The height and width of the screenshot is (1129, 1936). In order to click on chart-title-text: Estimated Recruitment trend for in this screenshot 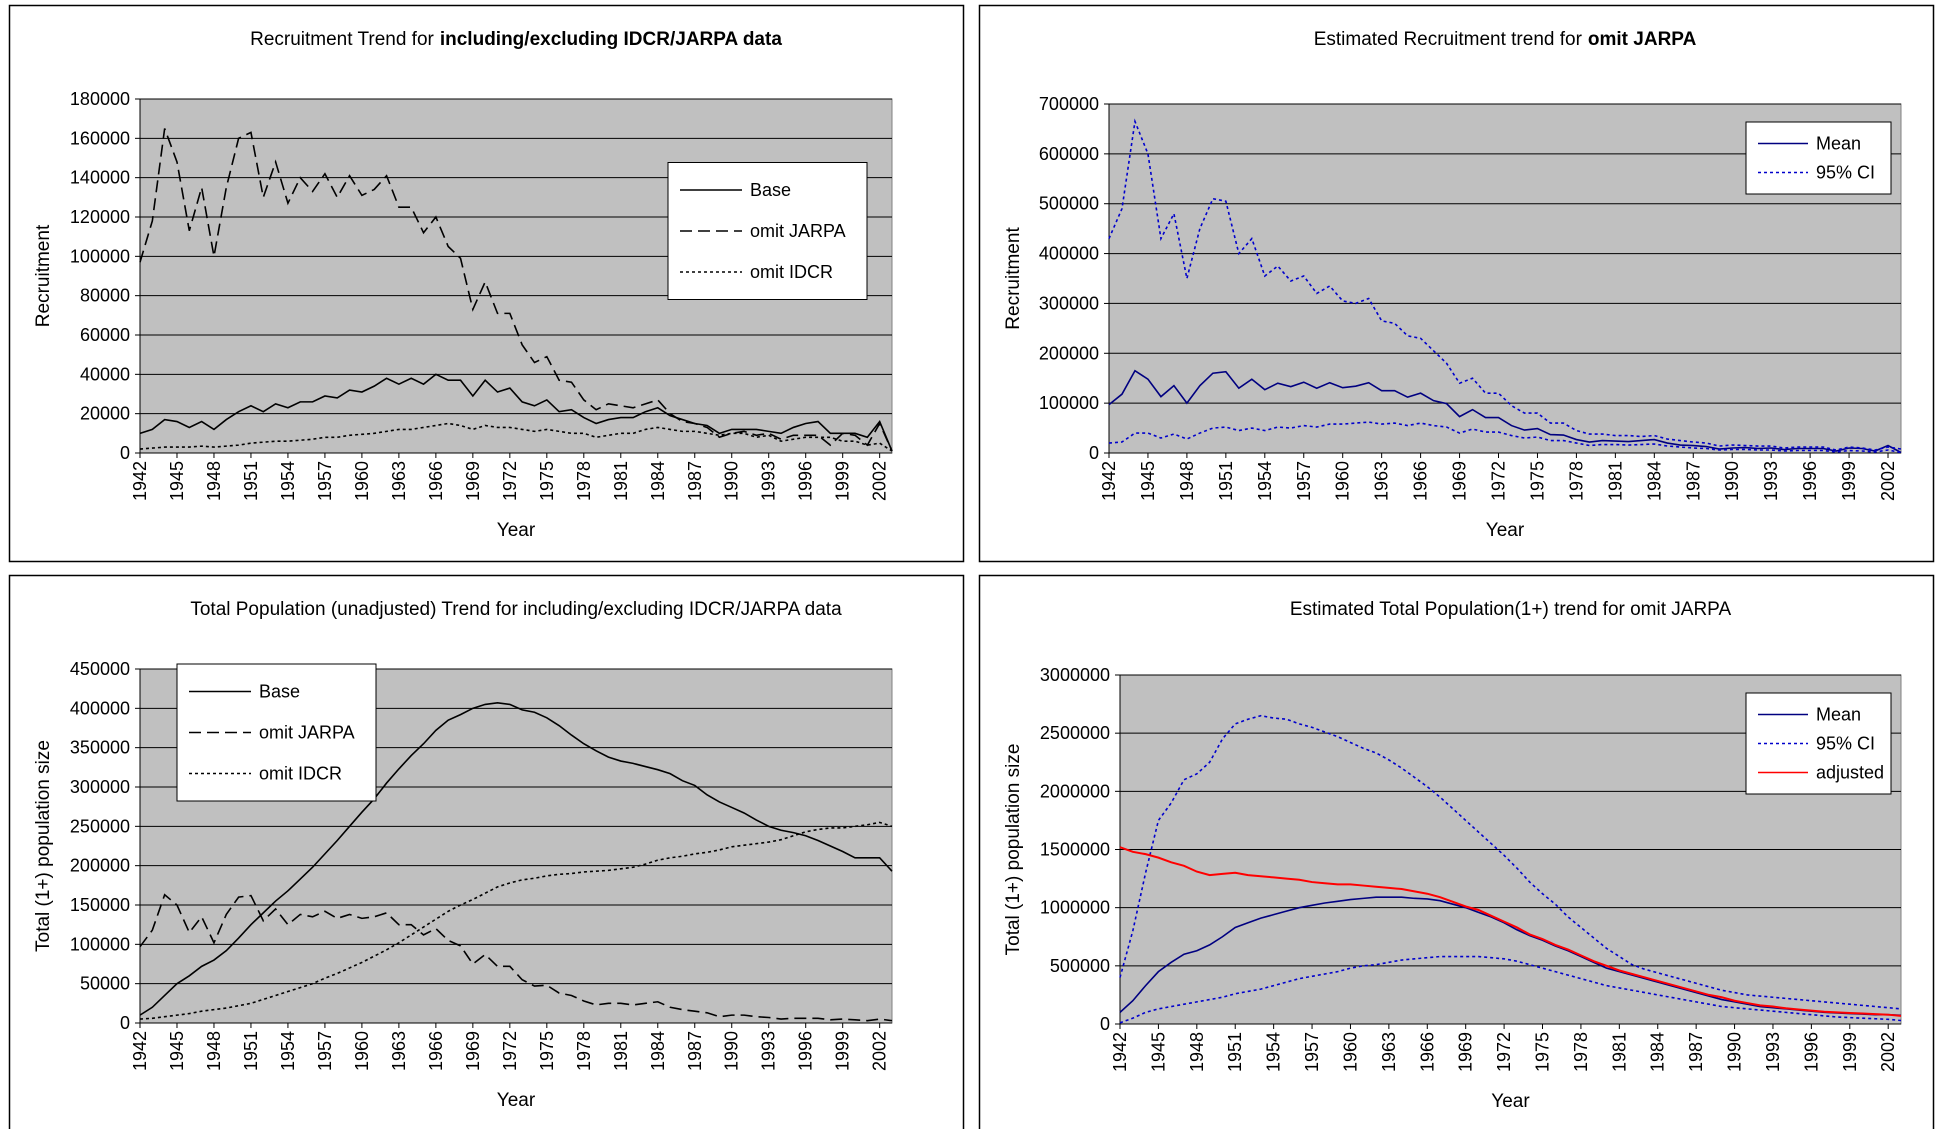, I will do `click(1448, 39)`.